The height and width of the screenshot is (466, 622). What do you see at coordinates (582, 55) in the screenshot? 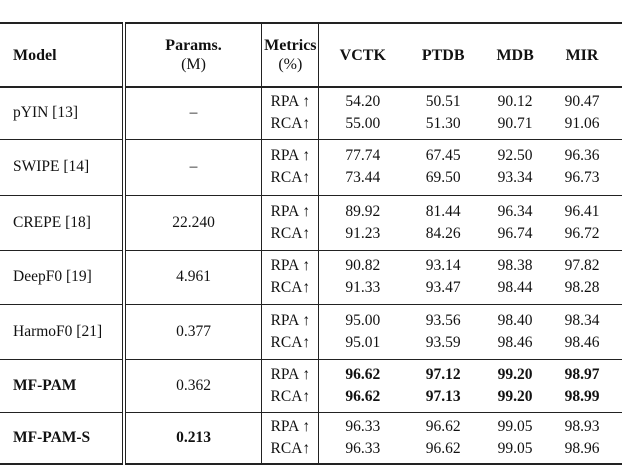
I see `header-mir: MIR` at bounding box center [582, 55].